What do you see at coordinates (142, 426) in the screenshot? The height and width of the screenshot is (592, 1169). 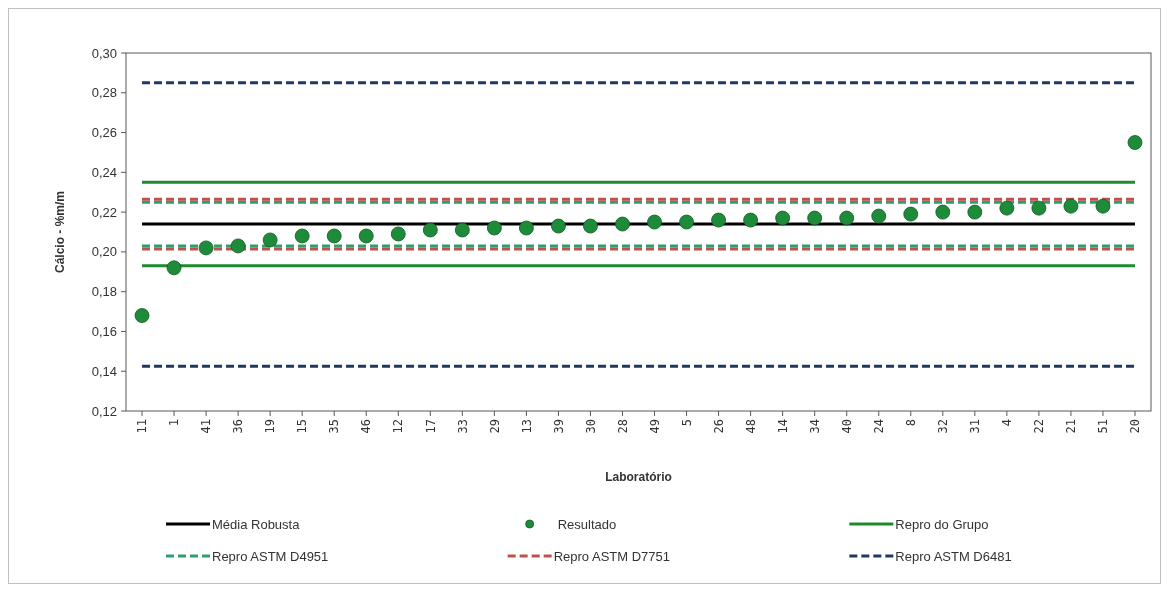 I see `x-tick-label: 11` at bounding box center [142, 426].